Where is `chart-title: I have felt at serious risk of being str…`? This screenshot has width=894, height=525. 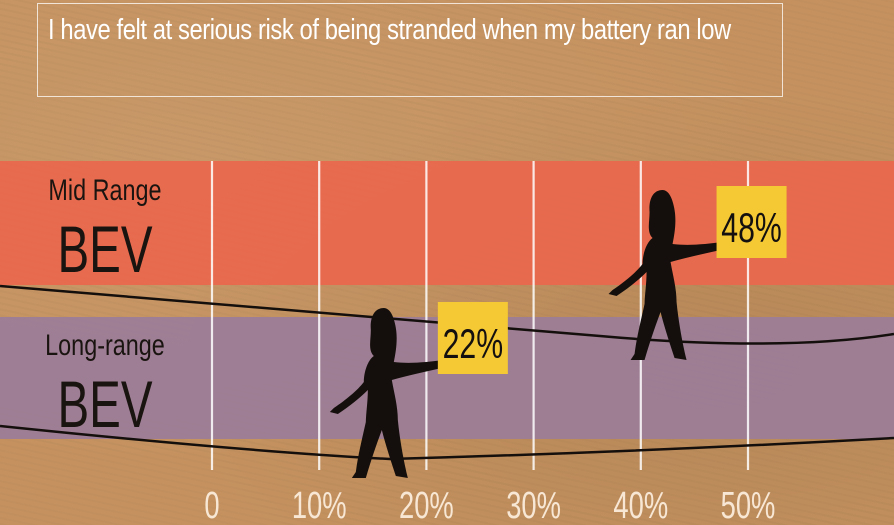 chart-title: I have felt at serious risk of being str… is located at coordinates (389, 30).